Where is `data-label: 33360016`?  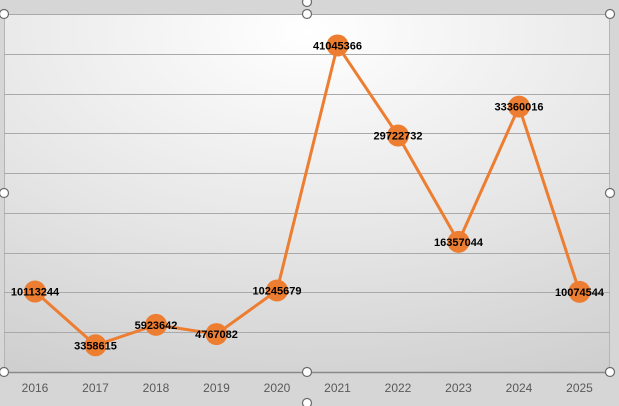 data-label: 33360016 is located at coordinates (519, 108).